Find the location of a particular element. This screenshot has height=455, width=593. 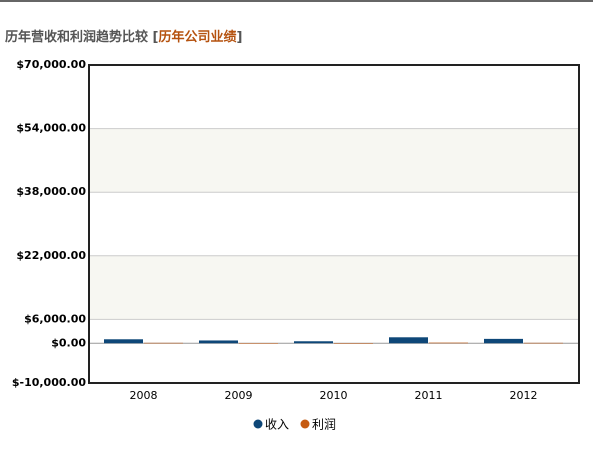

legend-label: 收入 is located at coordinates (277, 425).